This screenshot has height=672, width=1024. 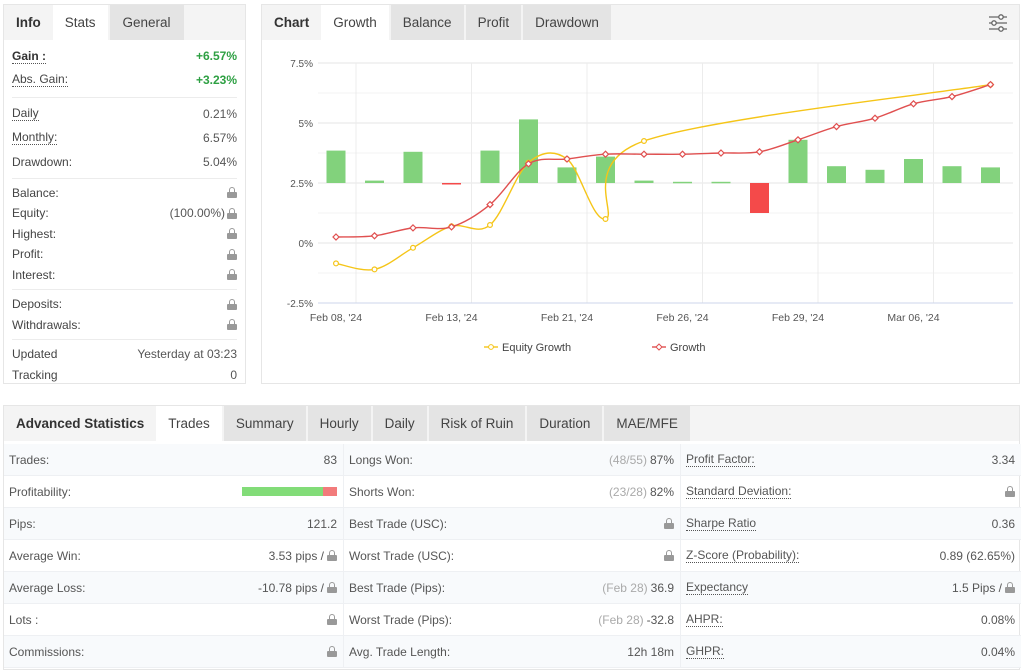 I want to click on stat-profitability: Profitability:, so click(x=173, y=492).